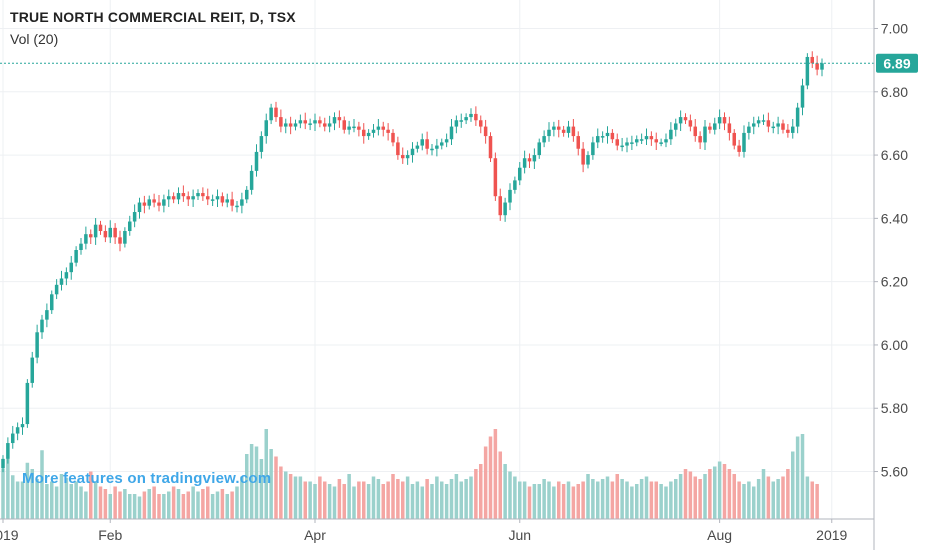 The height and width of the screenshot is (555, 932). I want to click on tradingview-watermark-link: More features on tradingview.com, so click(147, 478).